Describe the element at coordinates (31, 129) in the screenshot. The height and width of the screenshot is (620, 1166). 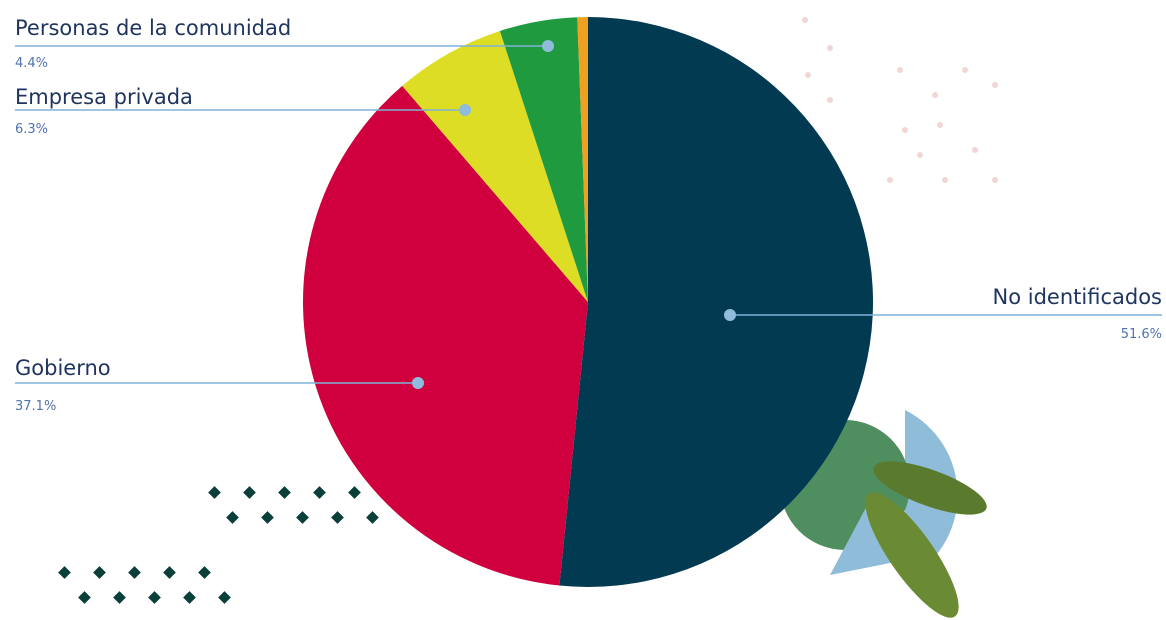
I see `value-label: 6.3%` at that location.